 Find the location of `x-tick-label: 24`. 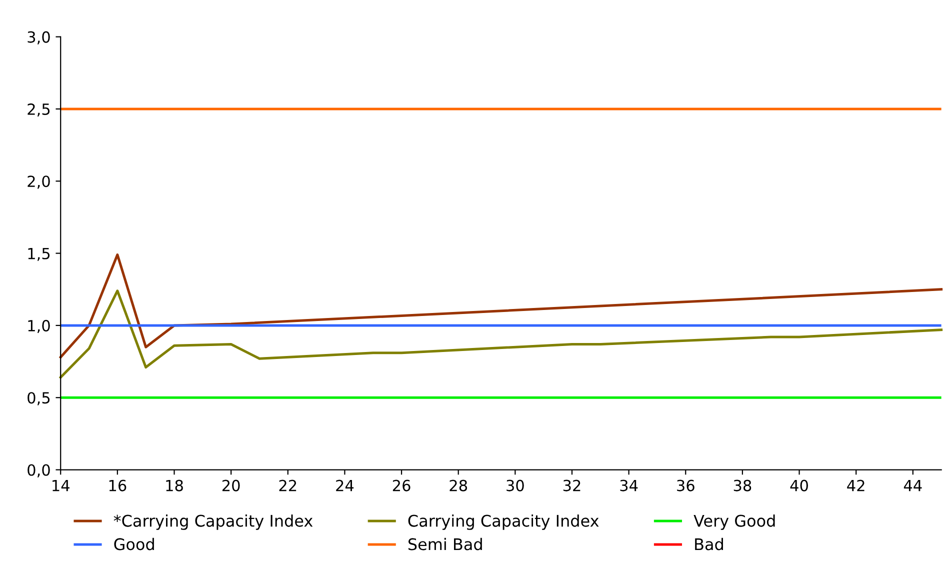

x-tick-label: 24 is located at coordinates (345, 486).